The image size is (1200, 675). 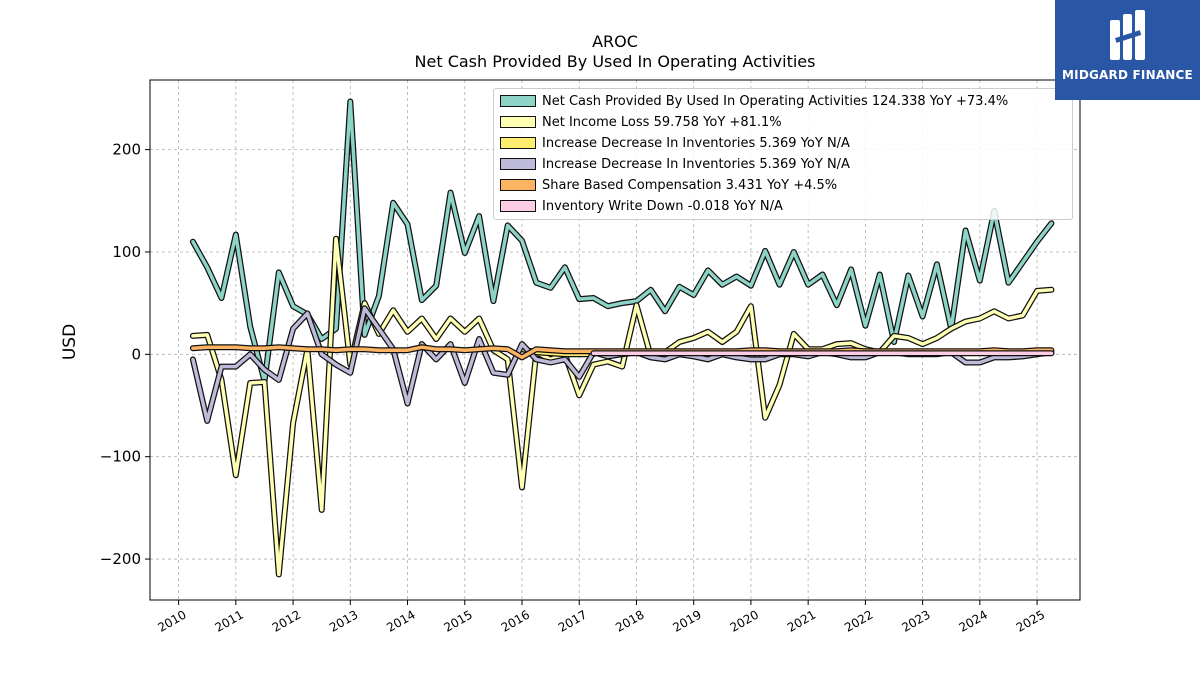 What do you see at coordinates (915, 620) in the screenshot?
I see `x-tick-label: 2023` at bounding box center [915, 620].